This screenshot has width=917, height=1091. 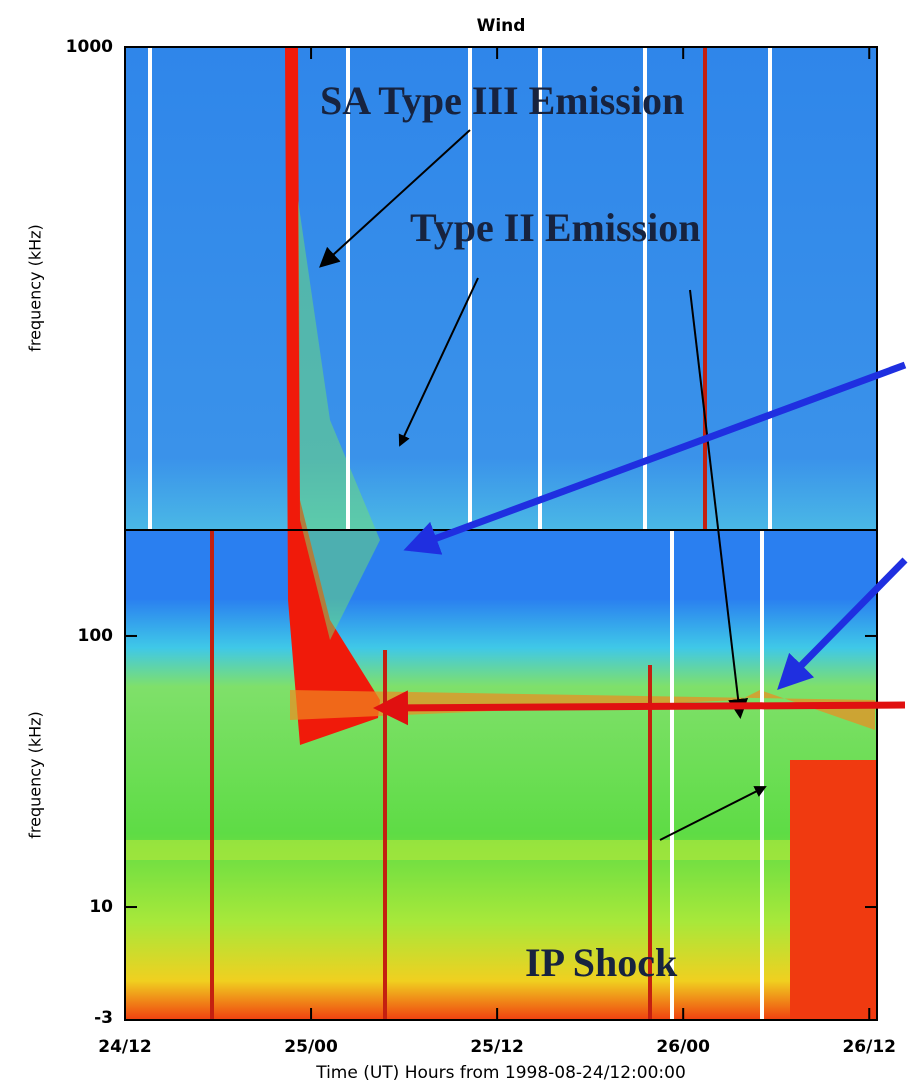 I want to click on chart-title: Wind, so click(x=501, y=26).